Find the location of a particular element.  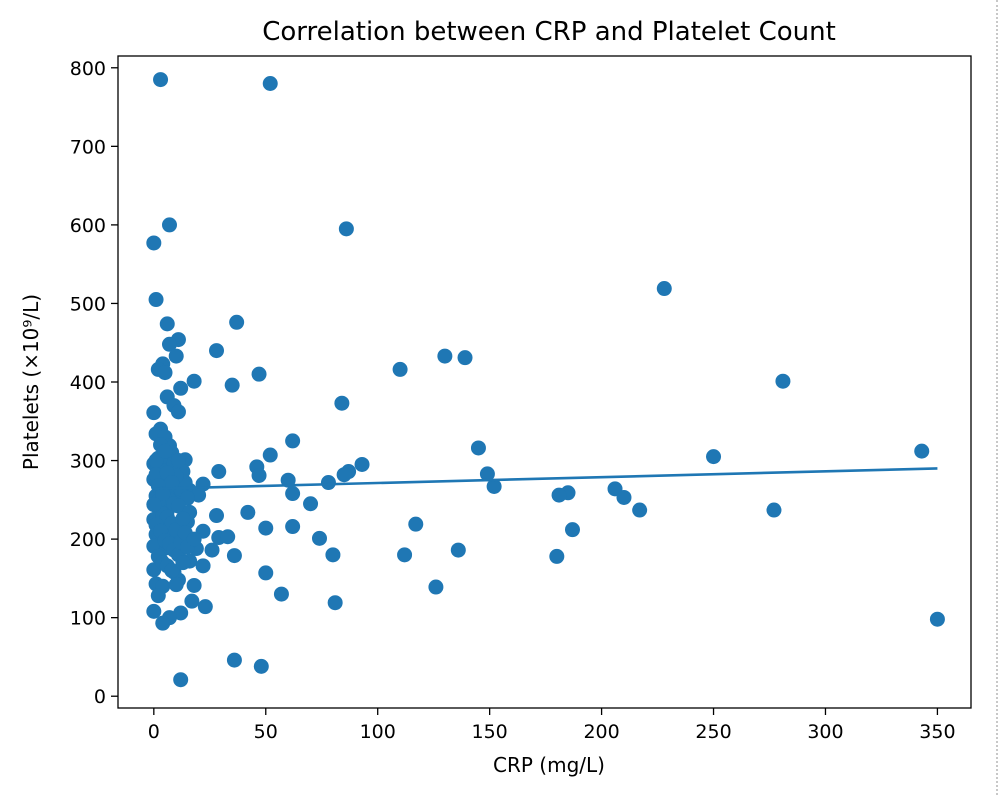

x-axis: 0 50 100 150 200 250 300 350 is located at coordinates (552, 725).